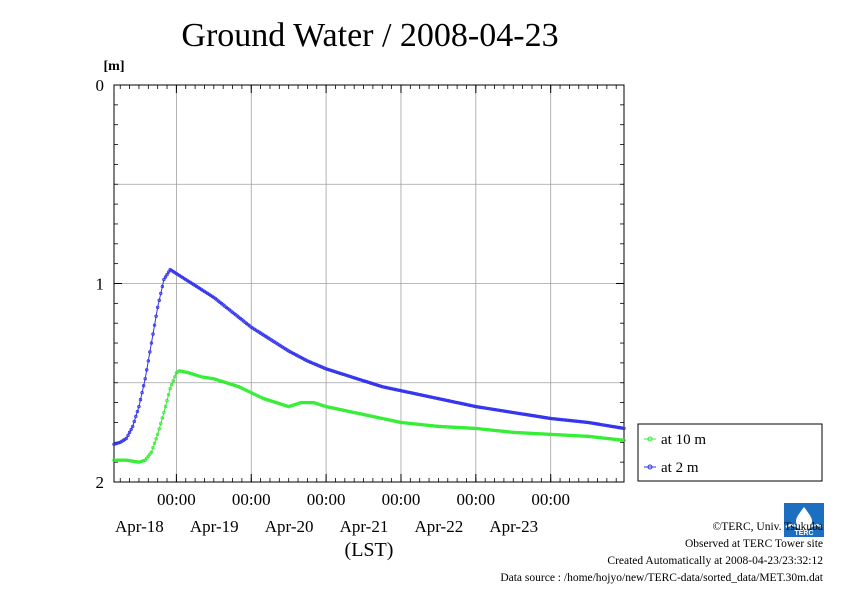 The image size is (842, 595). Describe the element at coordinates (683, 440) in the screenshot. I see `legend-label: at 10 m` at that location.